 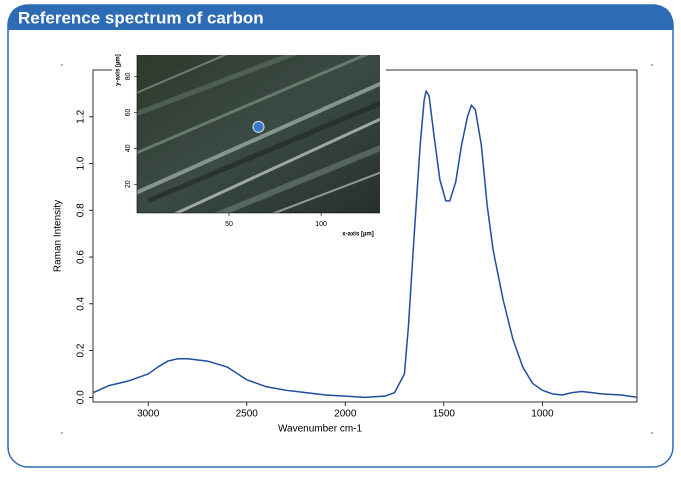 What do you see at coordinates (542, 414) in the screenshot?
I see `x-tick-label: 1000` at bounding box center [542, 414].